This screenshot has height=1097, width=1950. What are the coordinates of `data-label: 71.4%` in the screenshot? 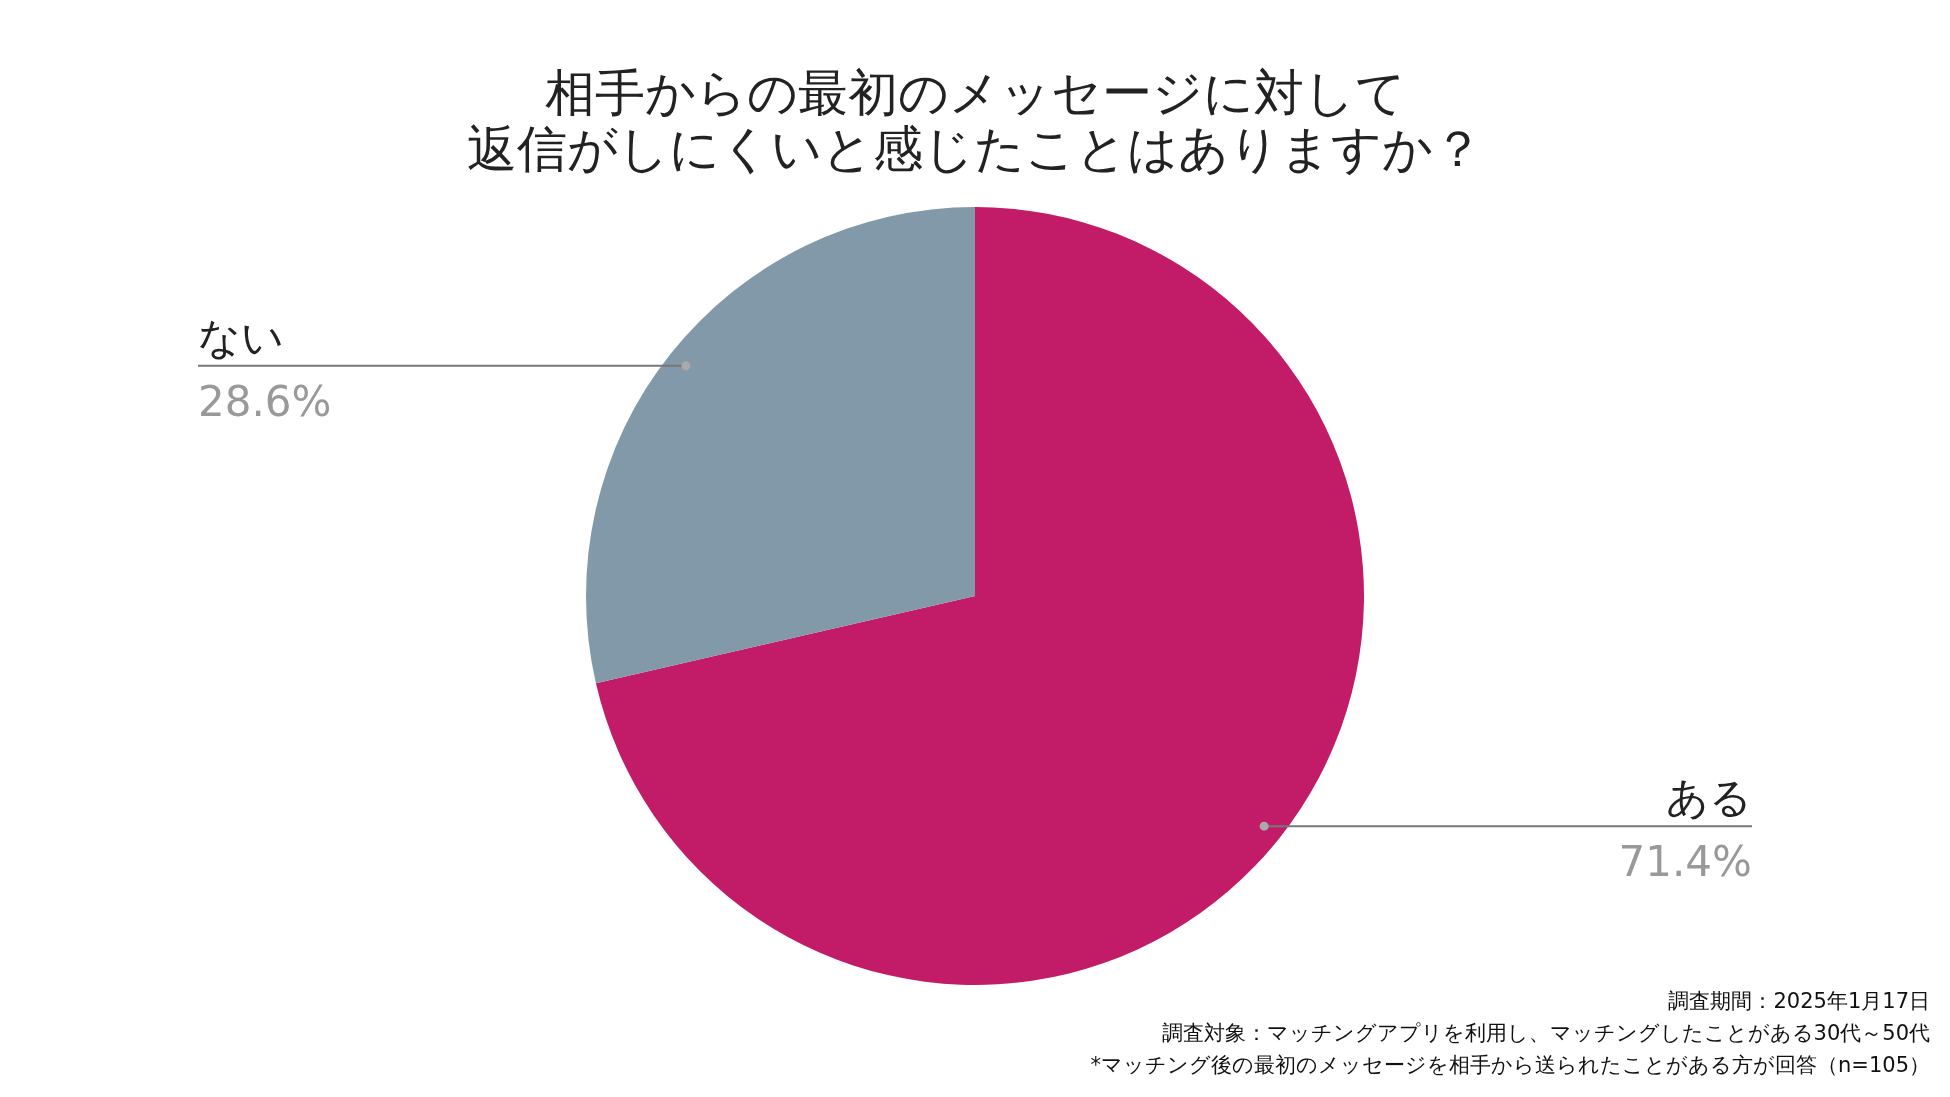 It's located at (1685, 862).